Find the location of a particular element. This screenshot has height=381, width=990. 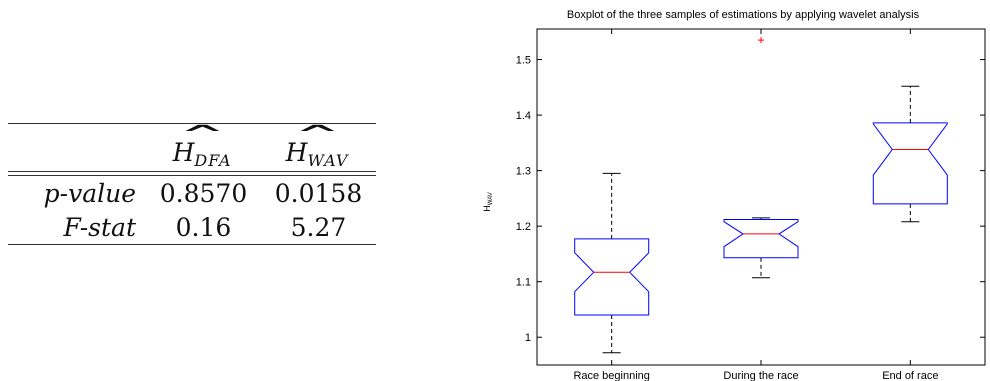

table-header-double-rule is located at coordinates (192, 173).